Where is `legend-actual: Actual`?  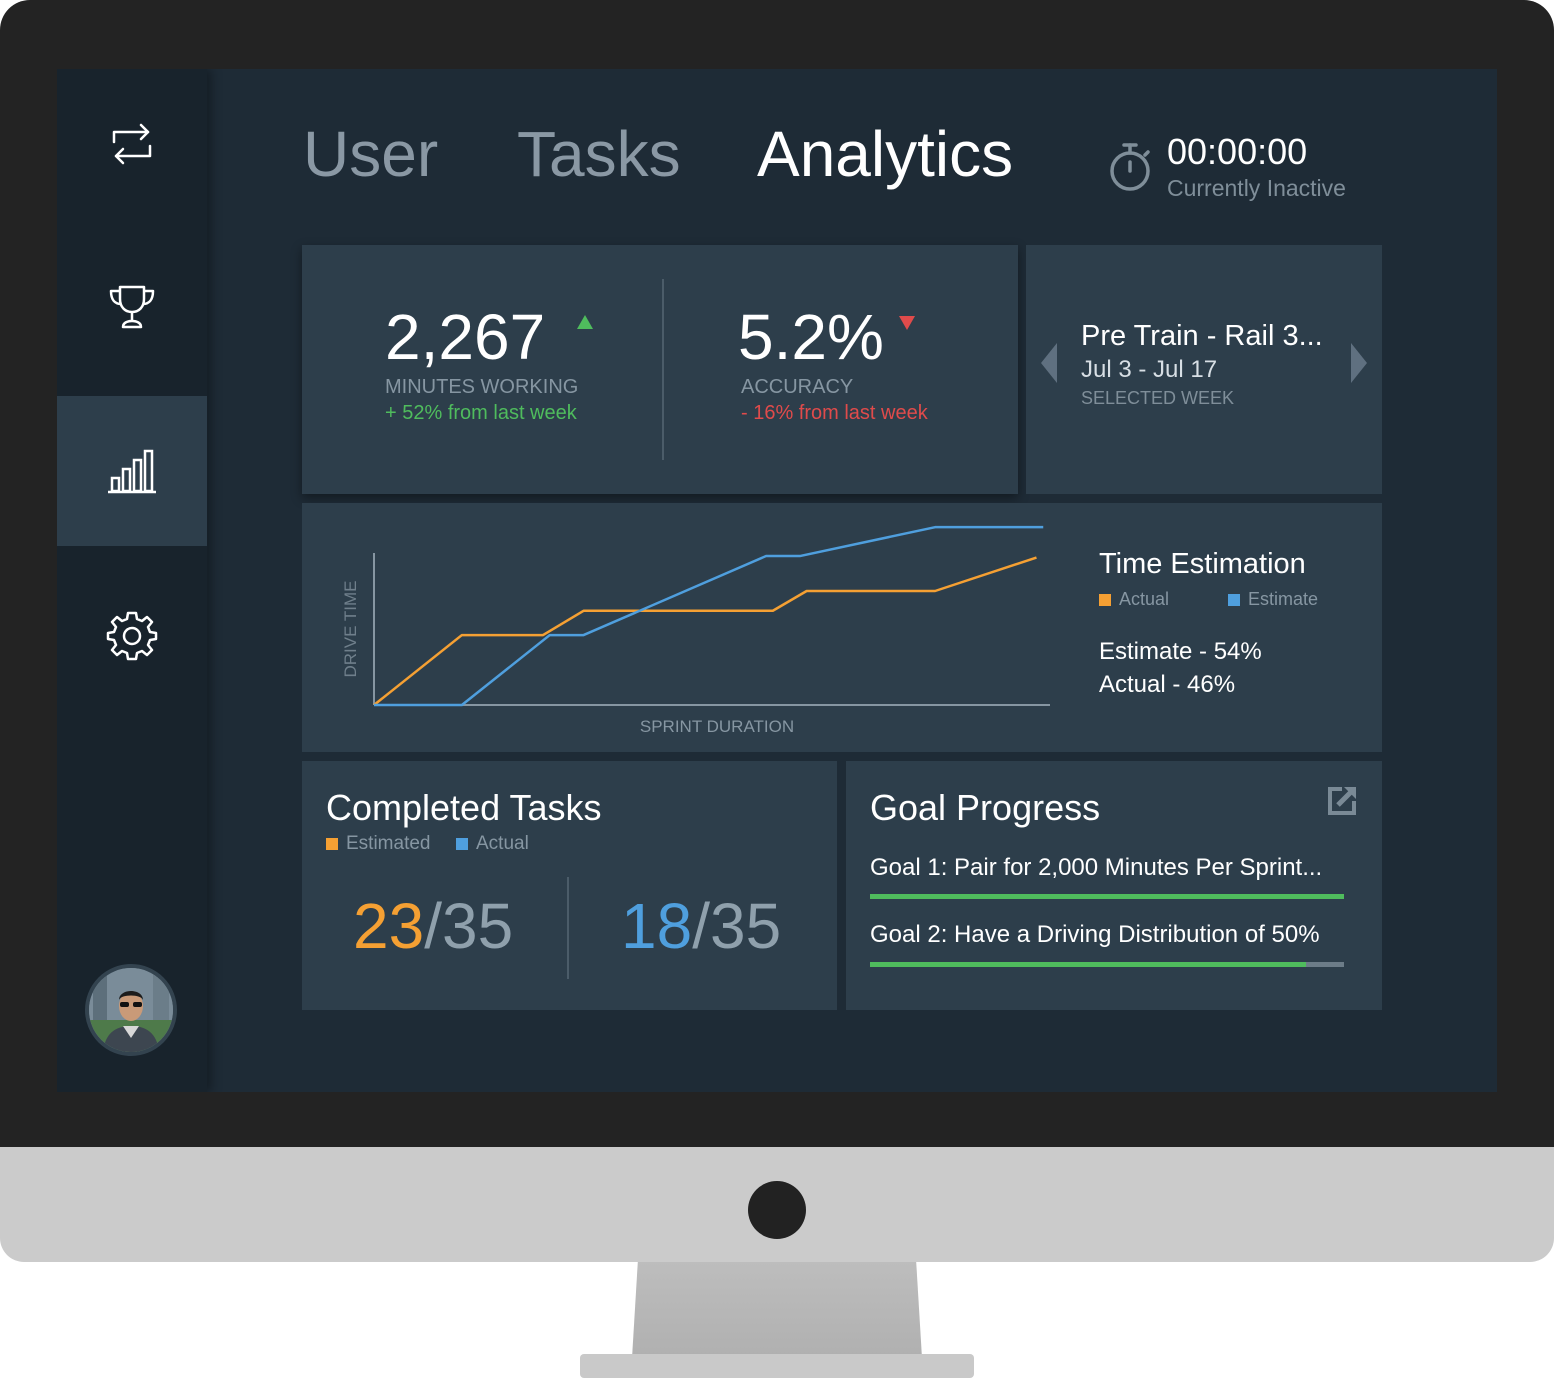
legend-actual: Actual is located at coordinates (1134, 599).